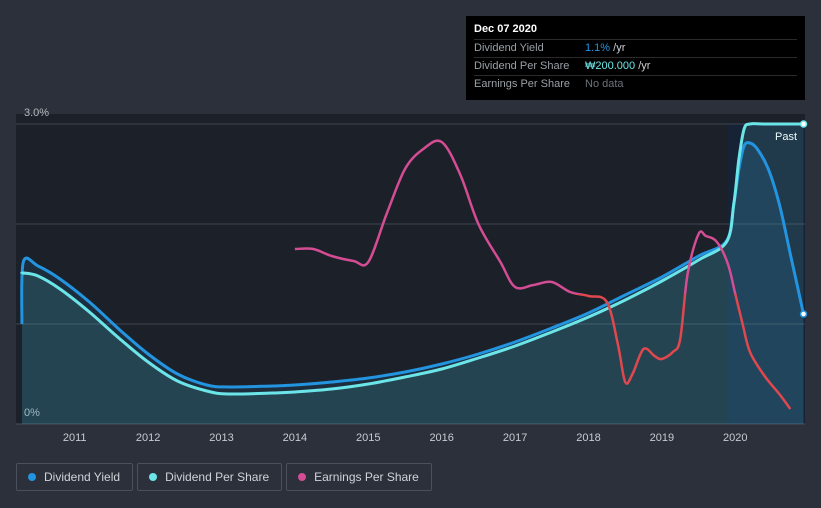 The image size is (821, 508). Describe the element at coordinates (82, 477) in the screenshot. I see `legend-label: Dividend Yield` at that location.